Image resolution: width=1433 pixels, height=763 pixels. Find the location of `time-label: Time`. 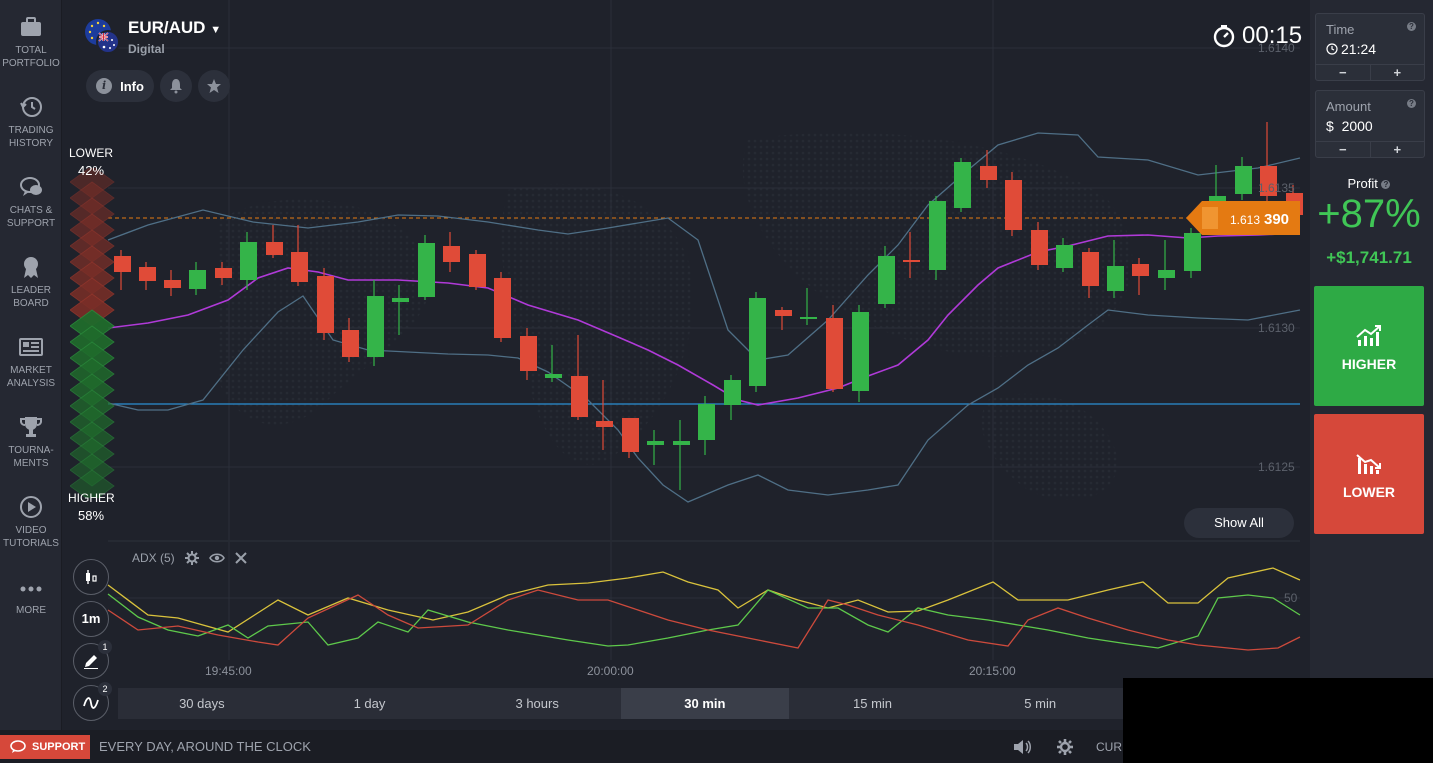

time-label: Time is located at coordinates (1340, 29).